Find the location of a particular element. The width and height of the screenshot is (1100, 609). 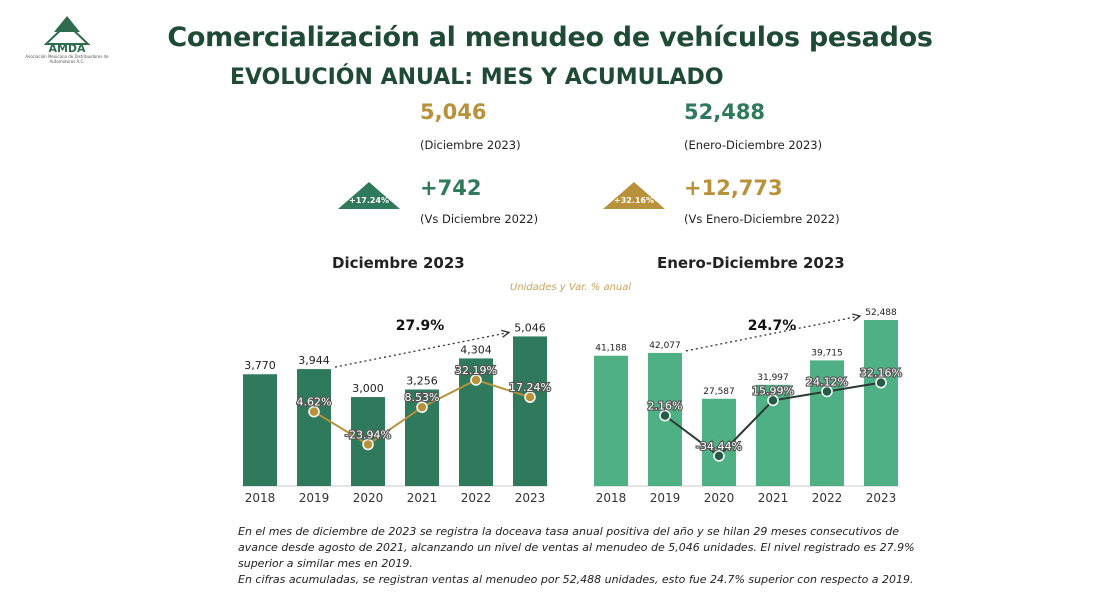

bar-2019 is located at coordinates (314, 427).